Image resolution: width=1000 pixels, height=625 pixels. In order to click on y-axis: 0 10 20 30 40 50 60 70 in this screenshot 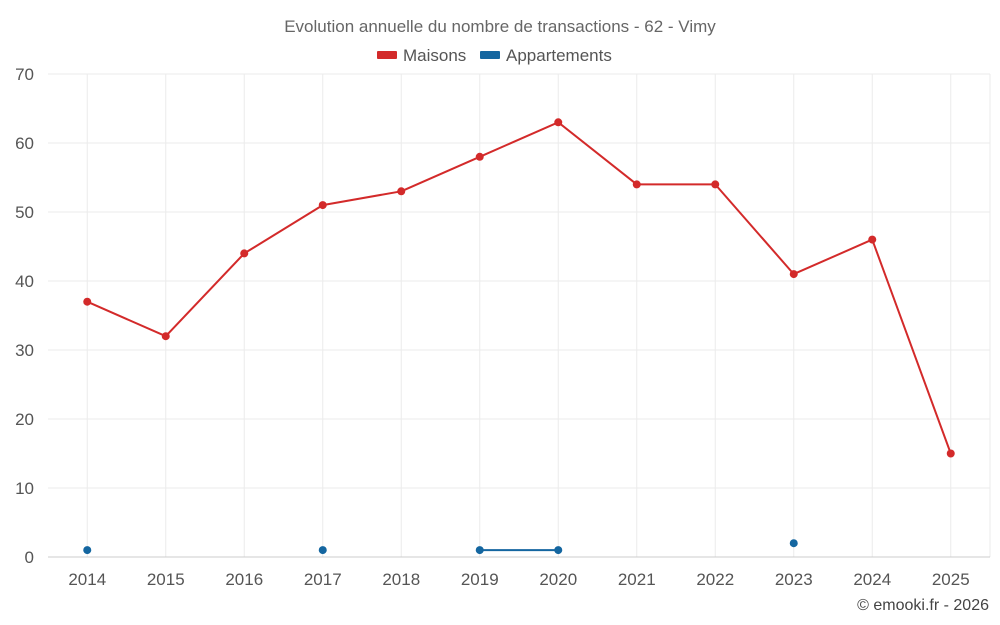, I will do `click(24, 316)`.